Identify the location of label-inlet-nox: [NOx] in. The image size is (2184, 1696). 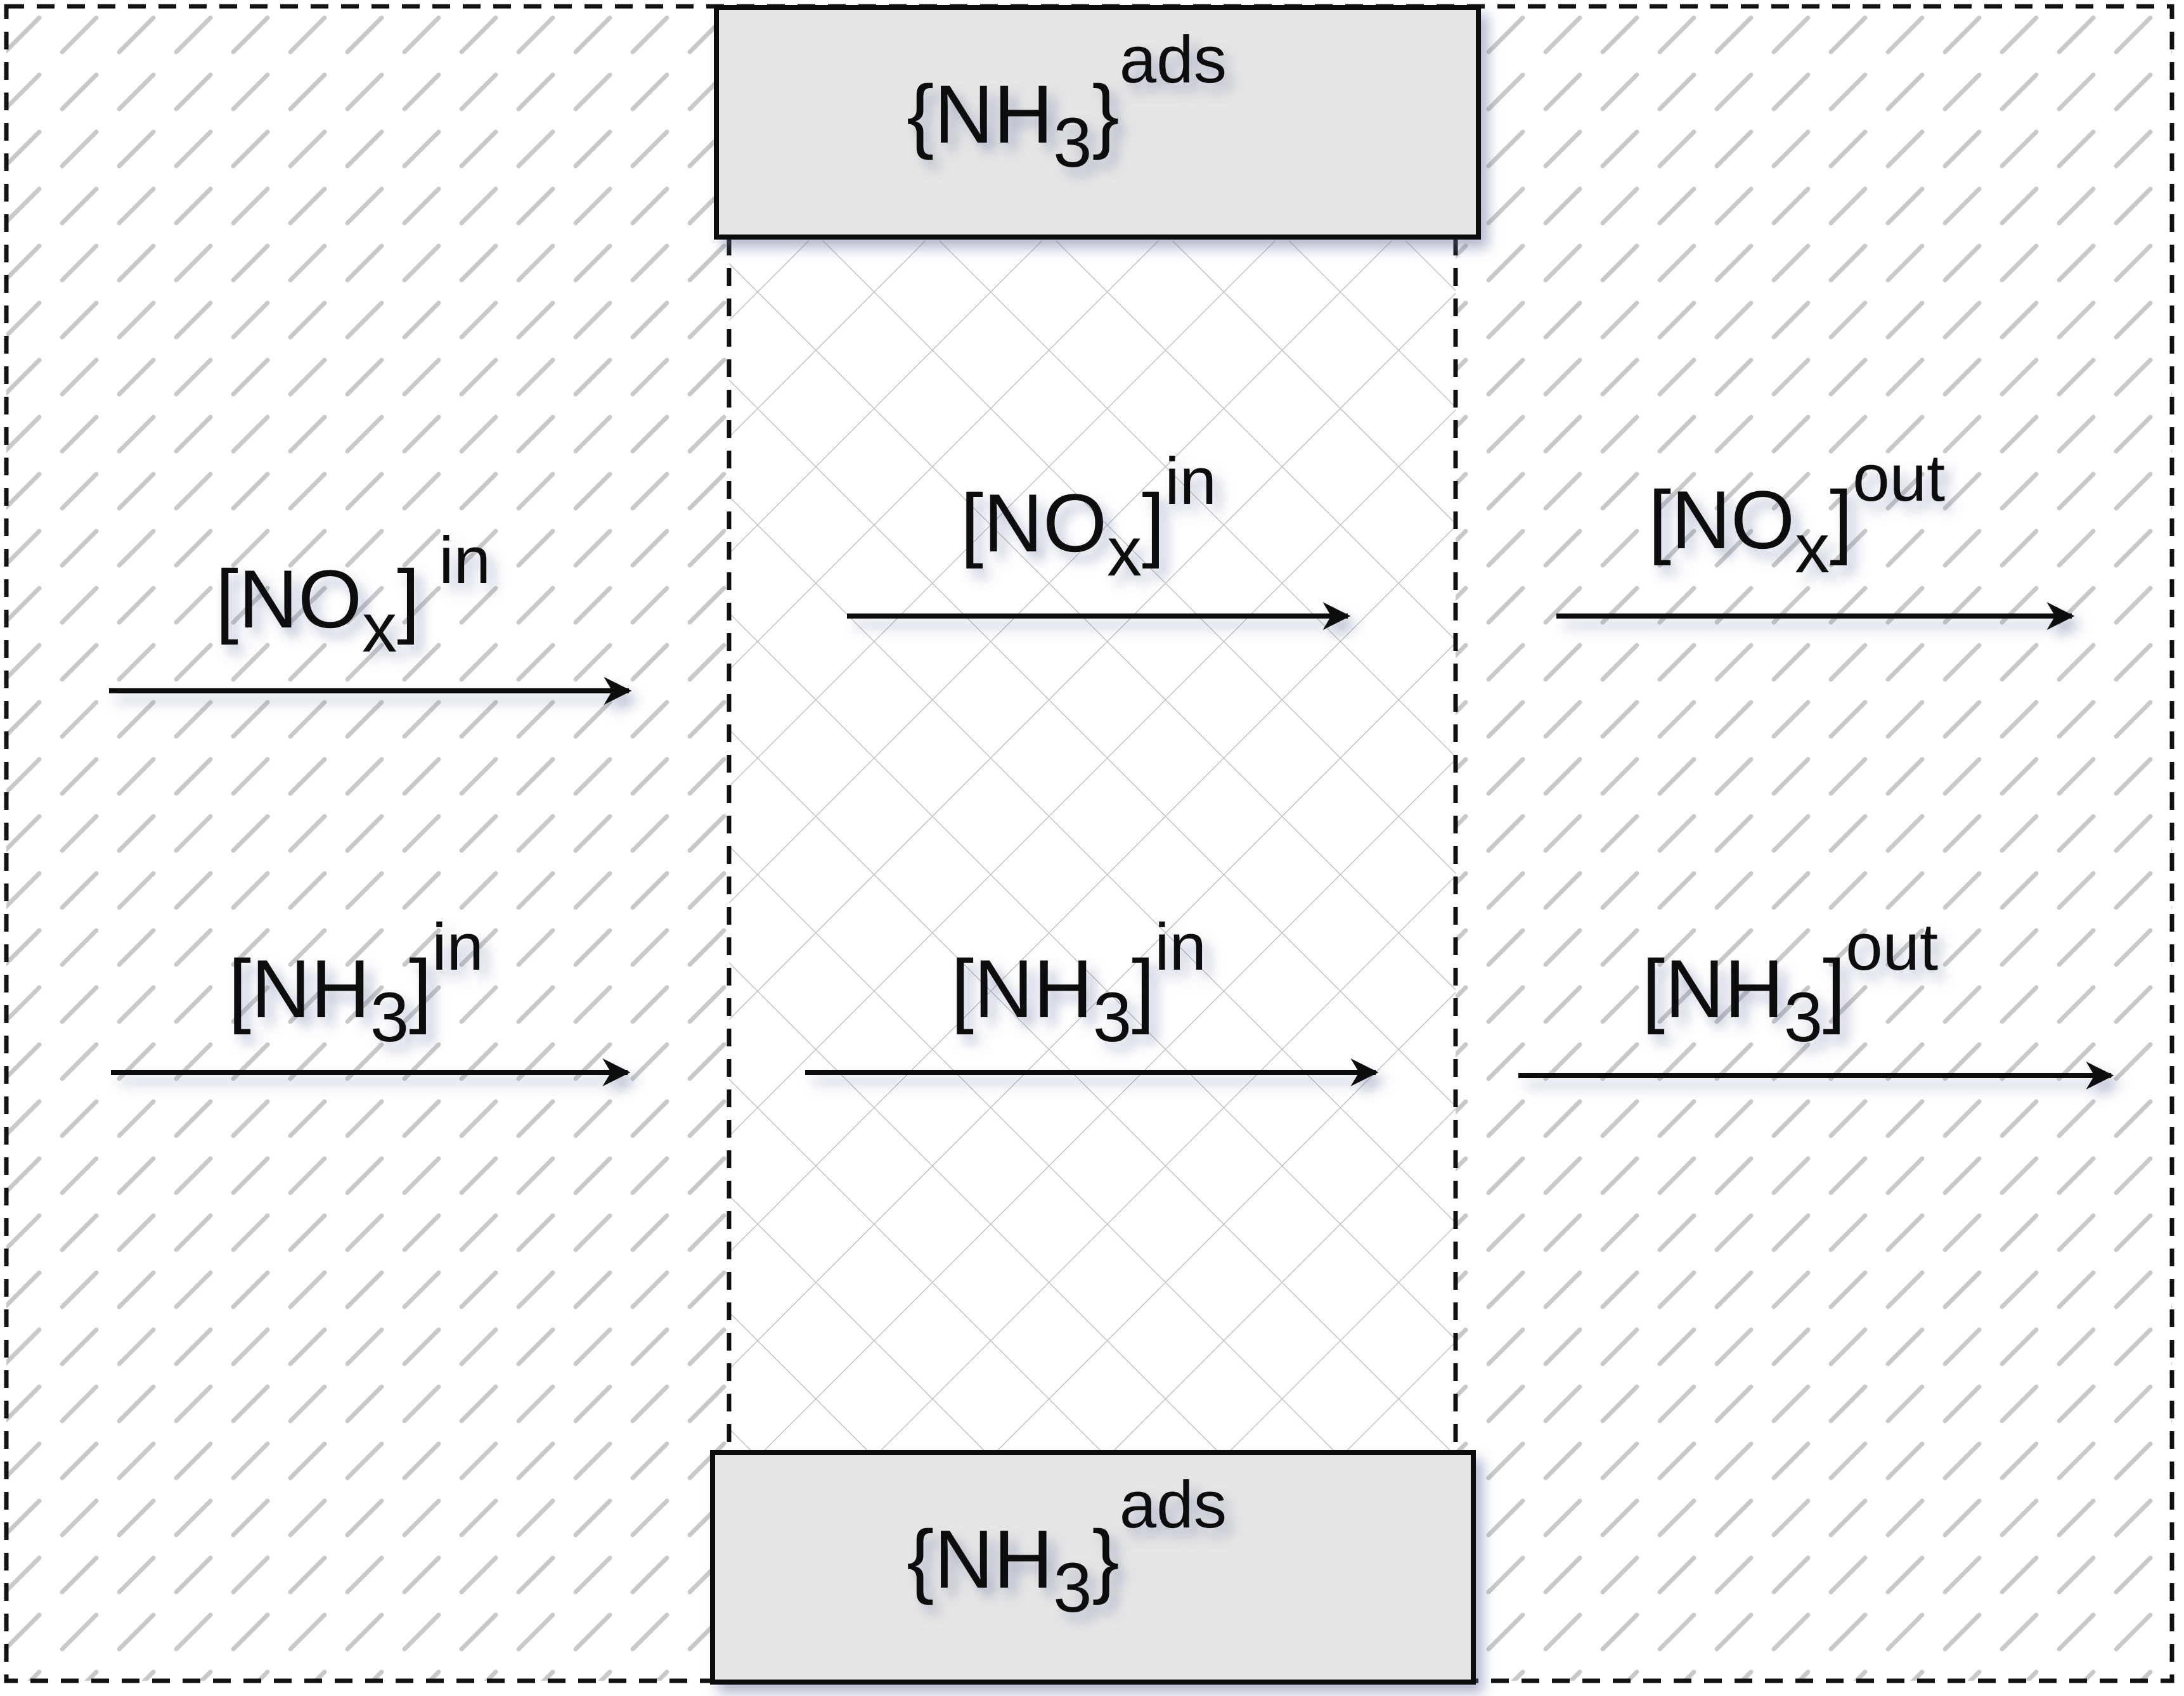
(353, 595).